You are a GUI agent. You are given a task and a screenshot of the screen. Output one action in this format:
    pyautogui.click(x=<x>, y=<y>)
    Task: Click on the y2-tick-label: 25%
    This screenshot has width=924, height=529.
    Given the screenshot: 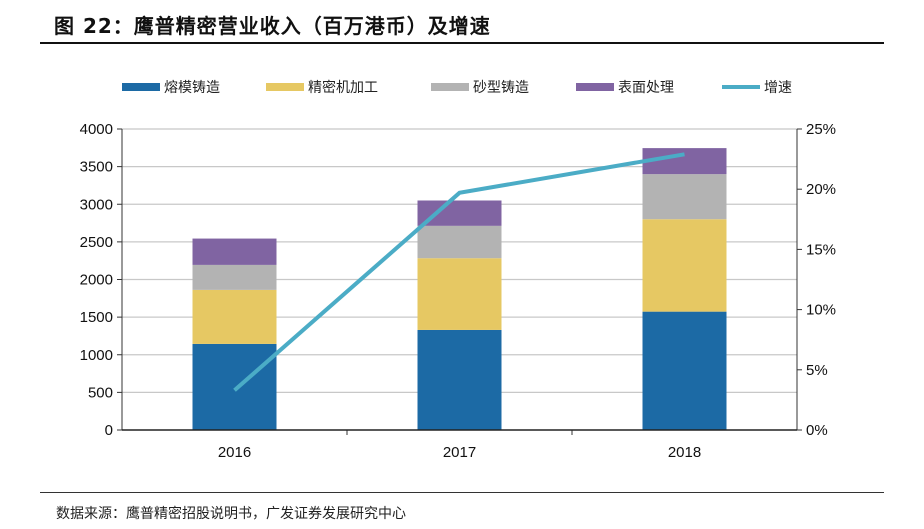 What is the action you would take?
    pyautogui.click(x=821, y=129)
    